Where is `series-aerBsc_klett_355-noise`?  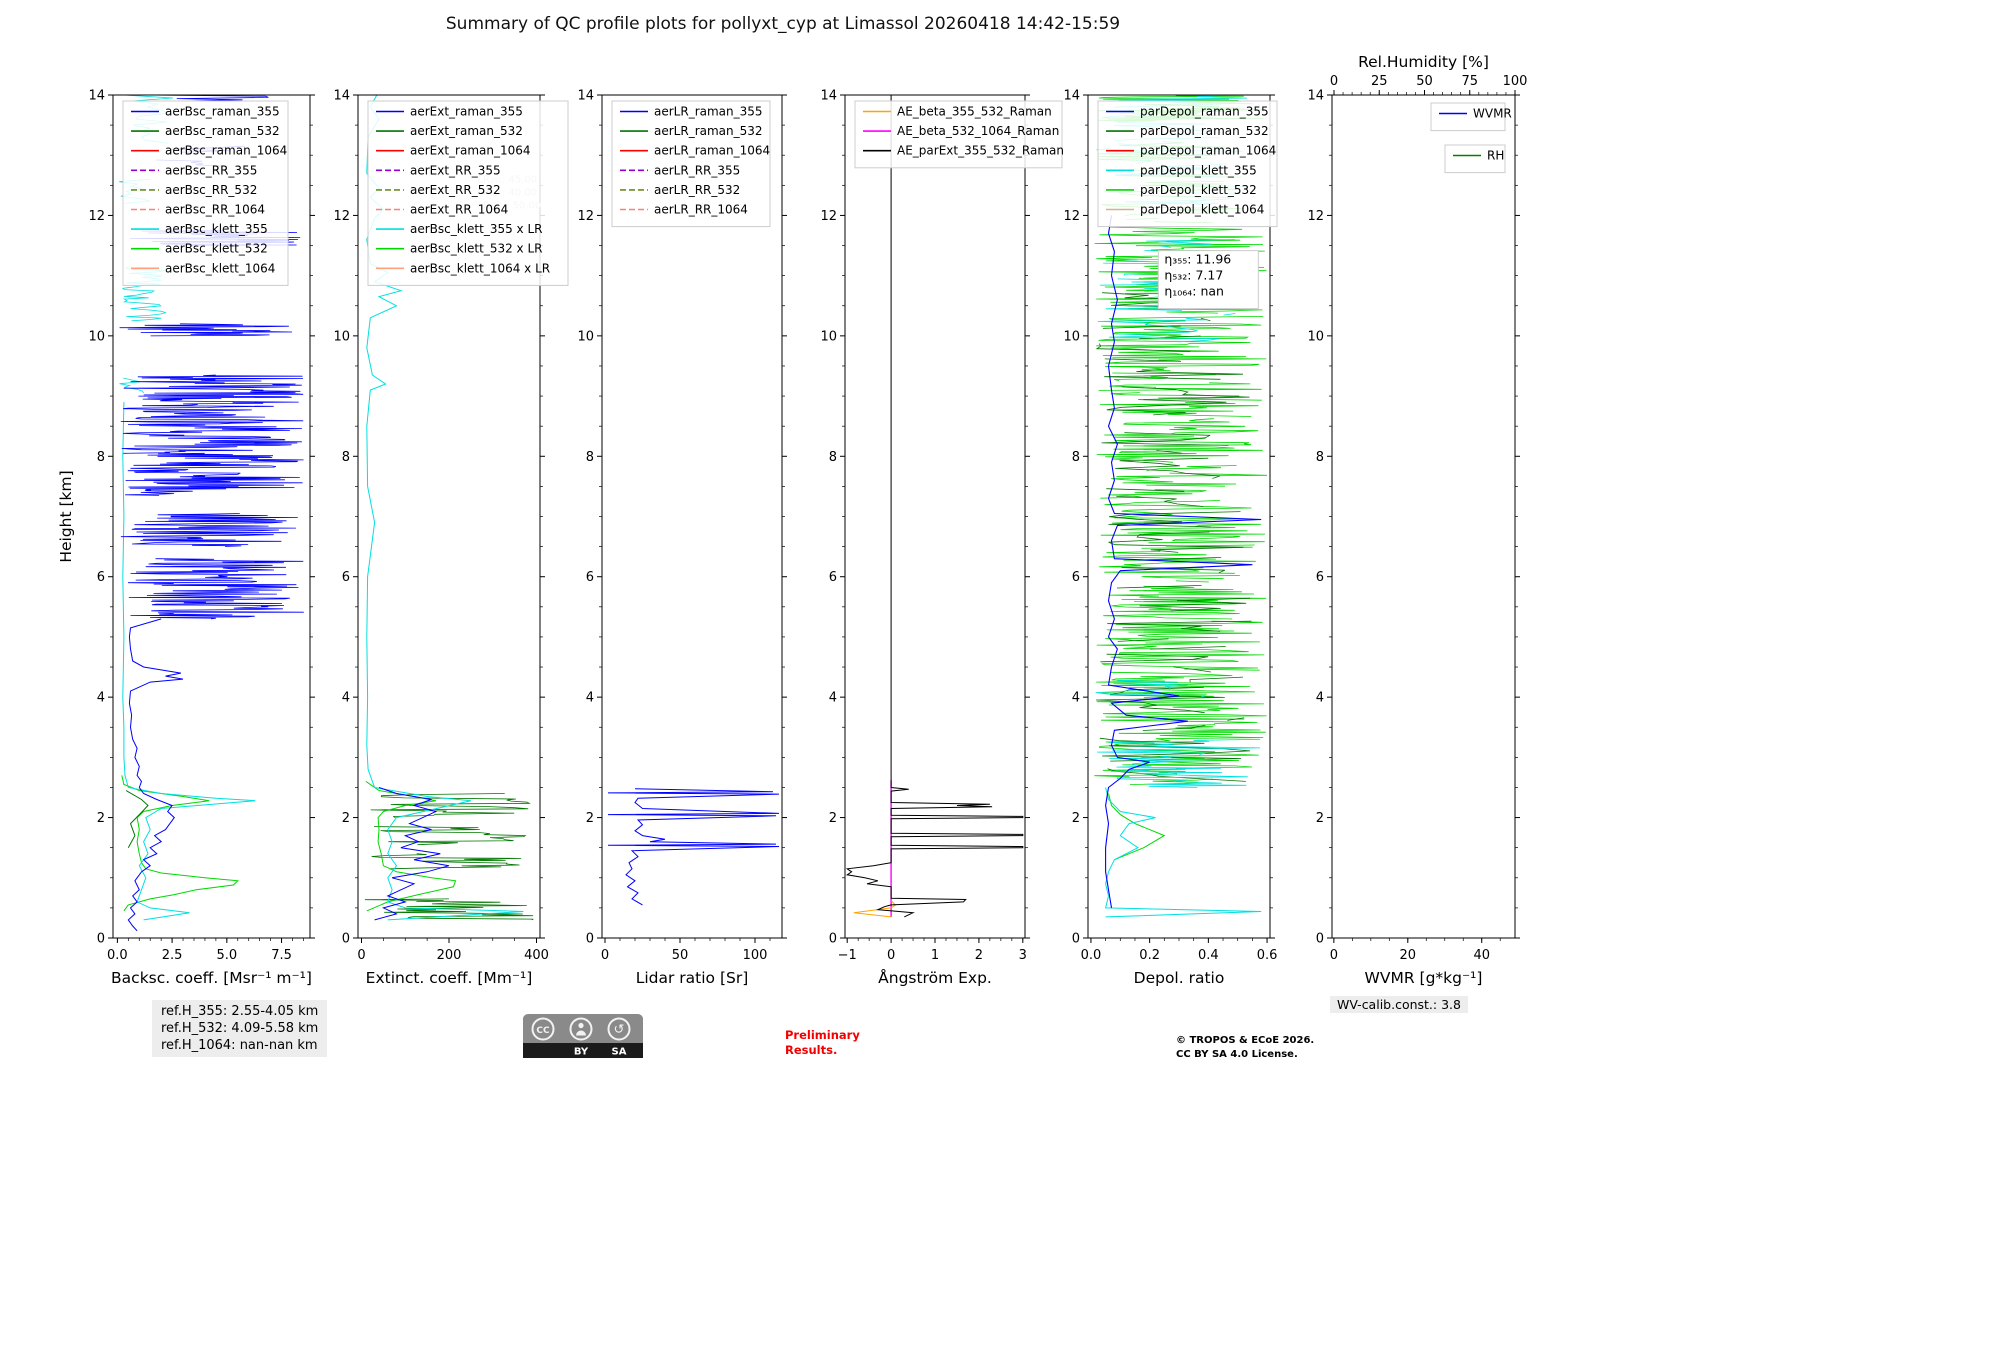
series-aerBsc_klett_355-noise is located at coordinates (131, 385).